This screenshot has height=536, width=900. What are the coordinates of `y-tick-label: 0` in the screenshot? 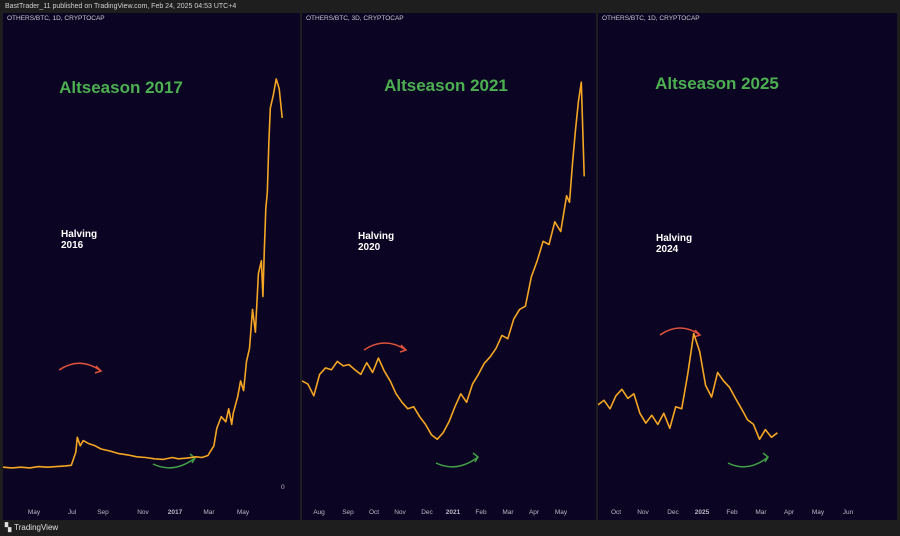 It's located at (283, 487).